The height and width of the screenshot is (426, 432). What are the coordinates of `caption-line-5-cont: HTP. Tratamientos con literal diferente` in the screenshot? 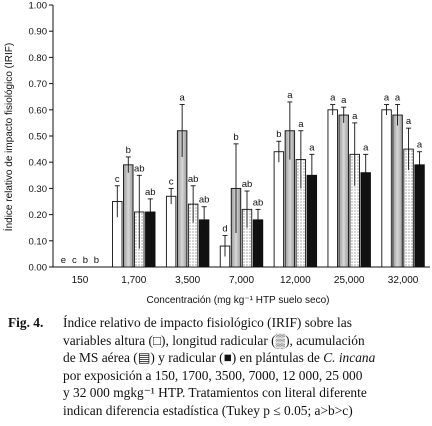 It's located at (260, 393).